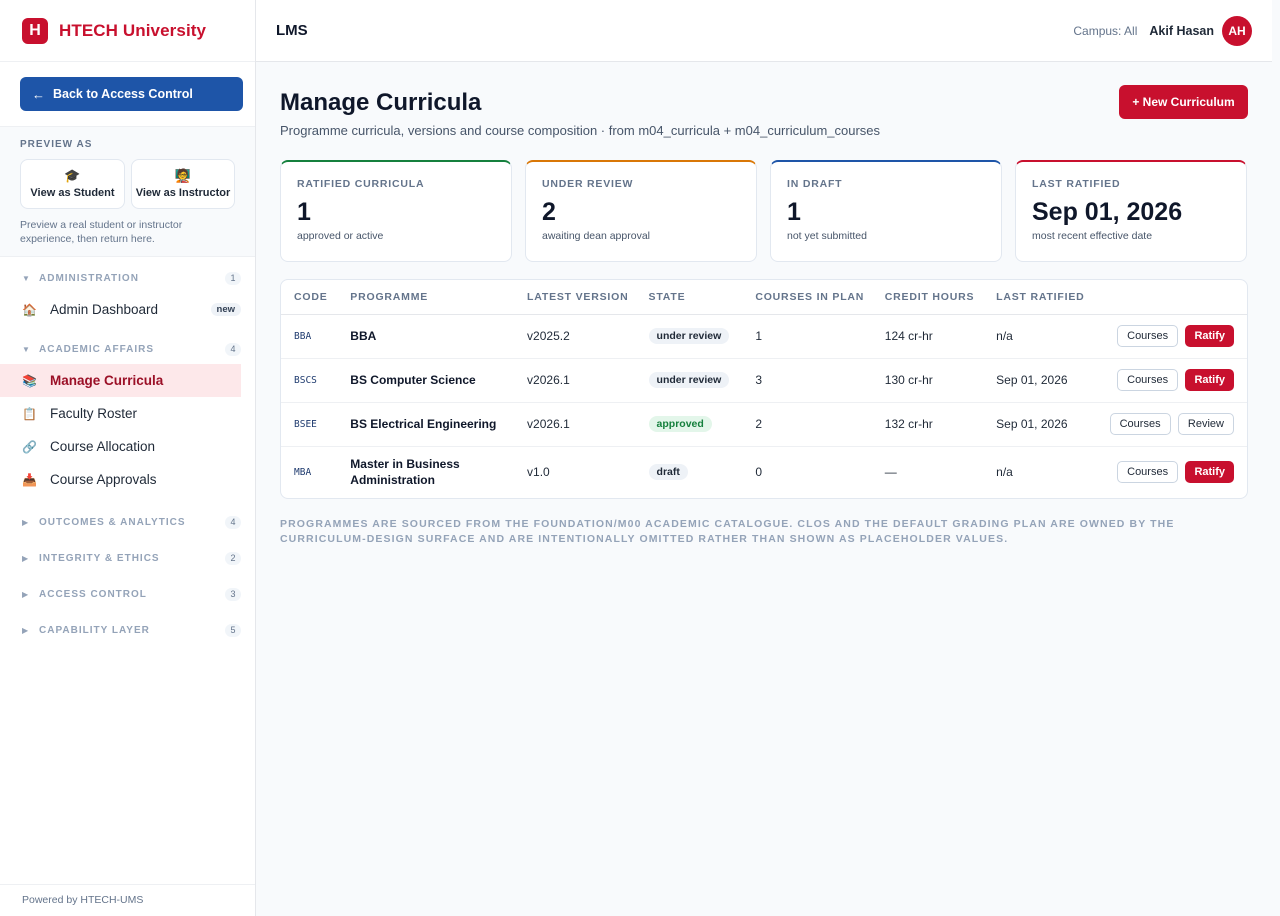  Describe the element at coordinates (405, 472) in the screenshot. I see `programme-cell: Master in Business Administration` at that location.